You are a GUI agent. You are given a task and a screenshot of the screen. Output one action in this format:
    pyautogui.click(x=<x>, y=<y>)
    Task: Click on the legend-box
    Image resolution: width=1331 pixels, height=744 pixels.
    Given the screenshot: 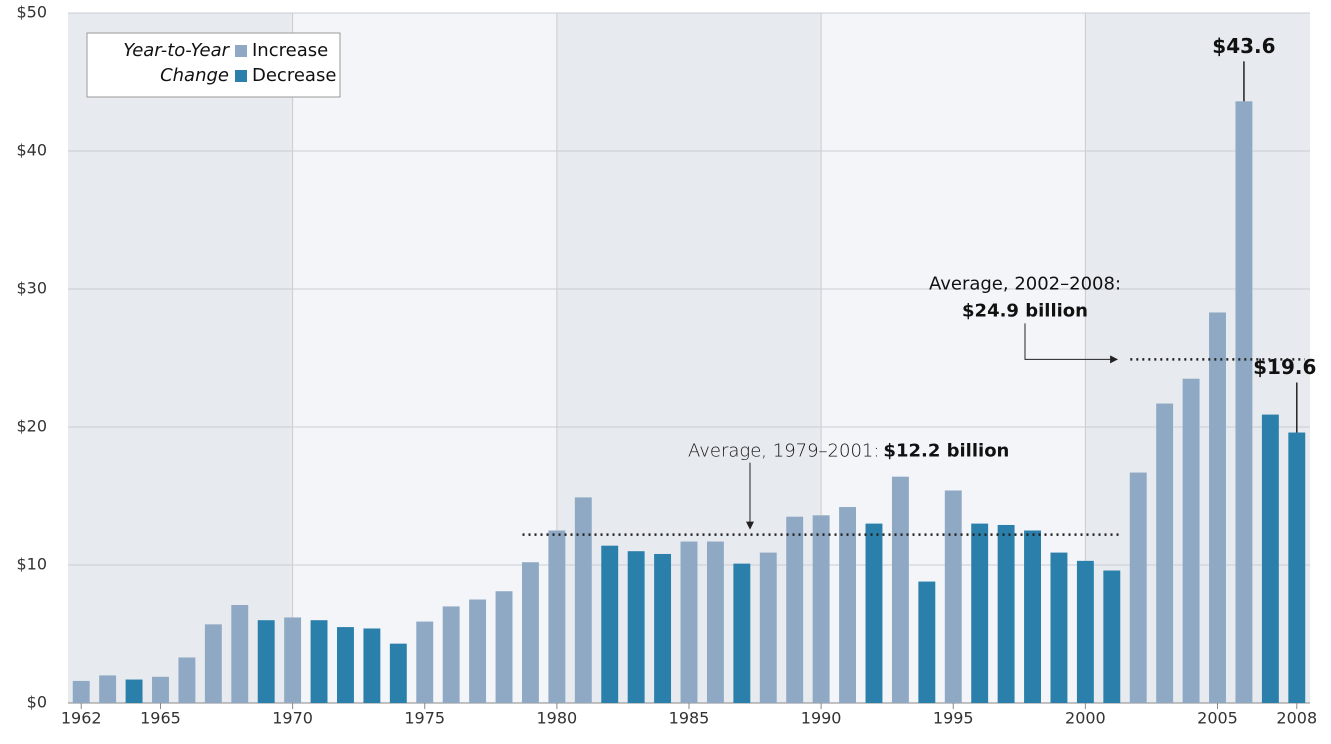 What is the action you would take?
    pyautogui.click(x=213, y=65)
    